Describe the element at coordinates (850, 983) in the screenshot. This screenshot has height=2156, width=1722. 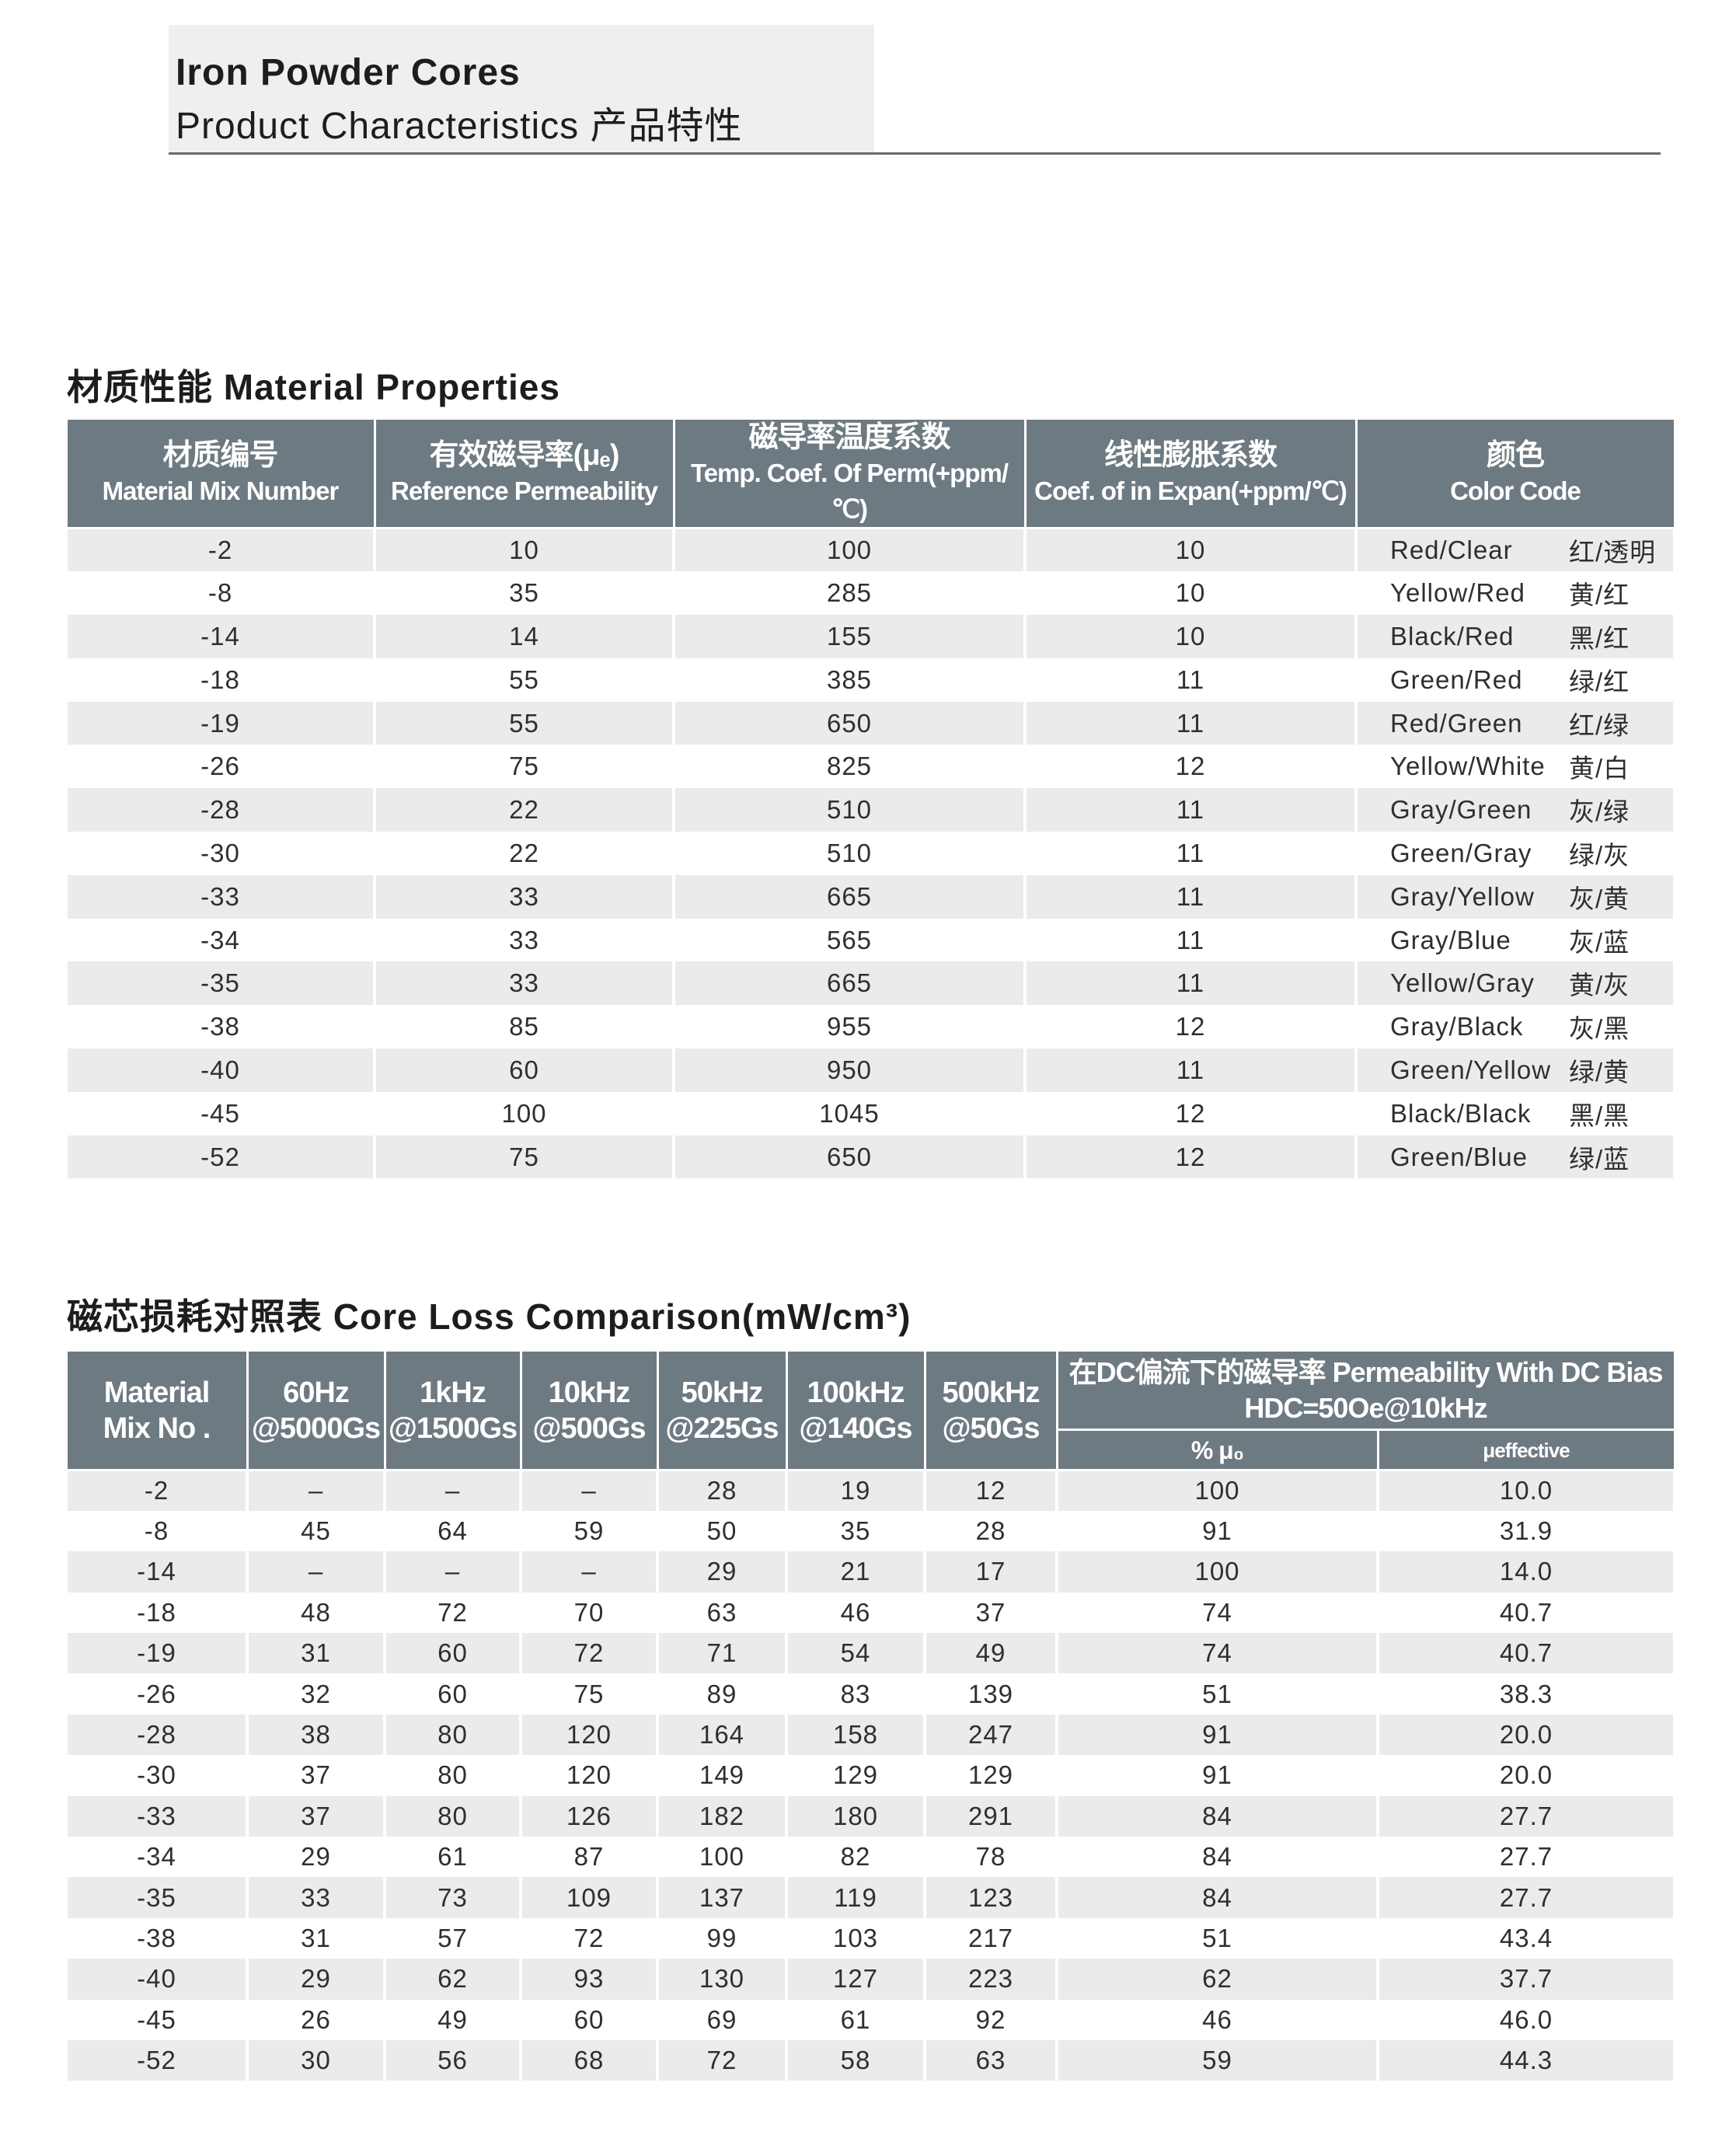
I see `cell: 665` at that location.